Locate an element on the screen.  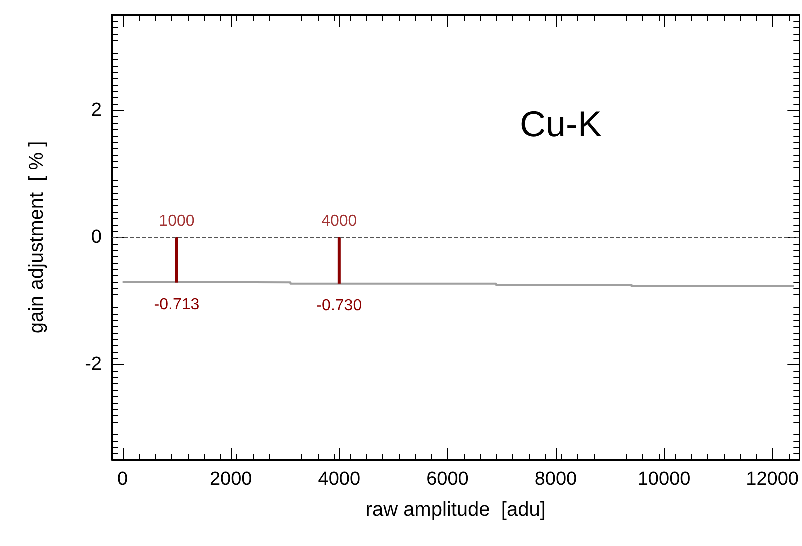
y-axis-title: gain adjustment [ % ] is located at coordinates (37, 237).